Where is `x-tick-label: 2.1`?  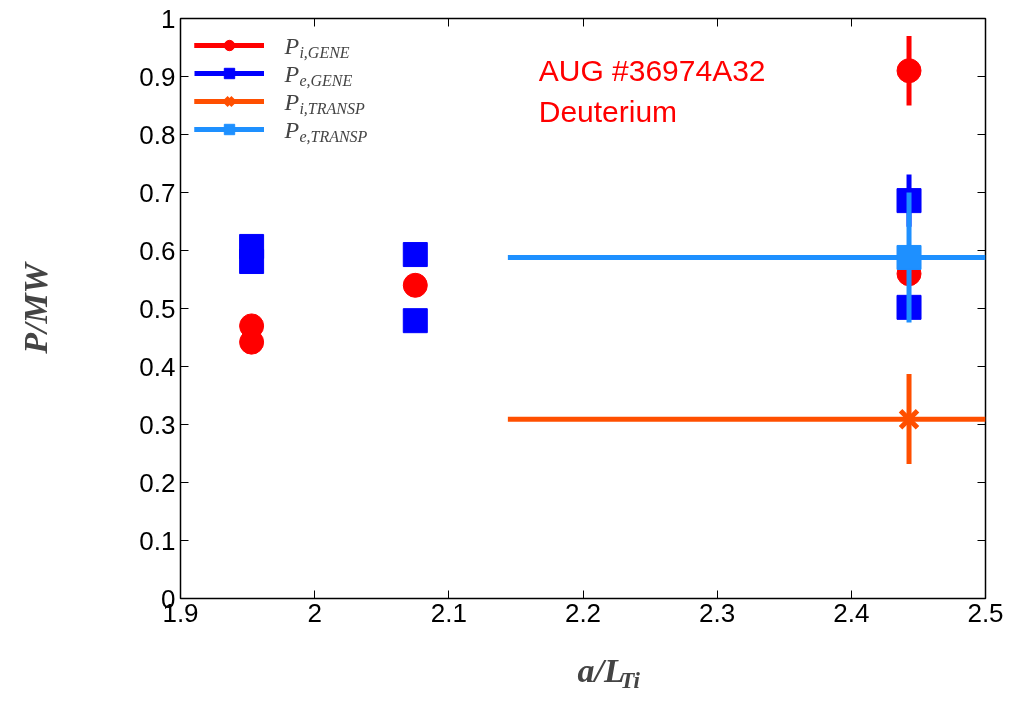 x-tick-label: 2.1 is located at coordinates (448, 612).